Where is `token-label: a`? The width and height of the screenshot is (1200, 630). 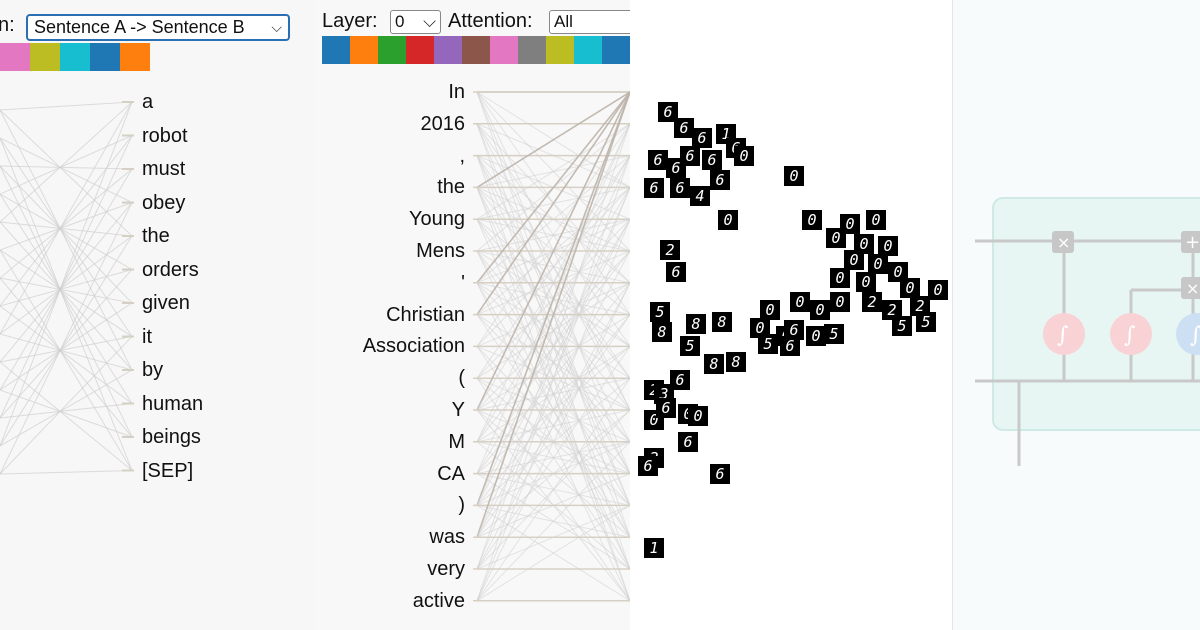 token-label: a is located at coordinates (148, 102).